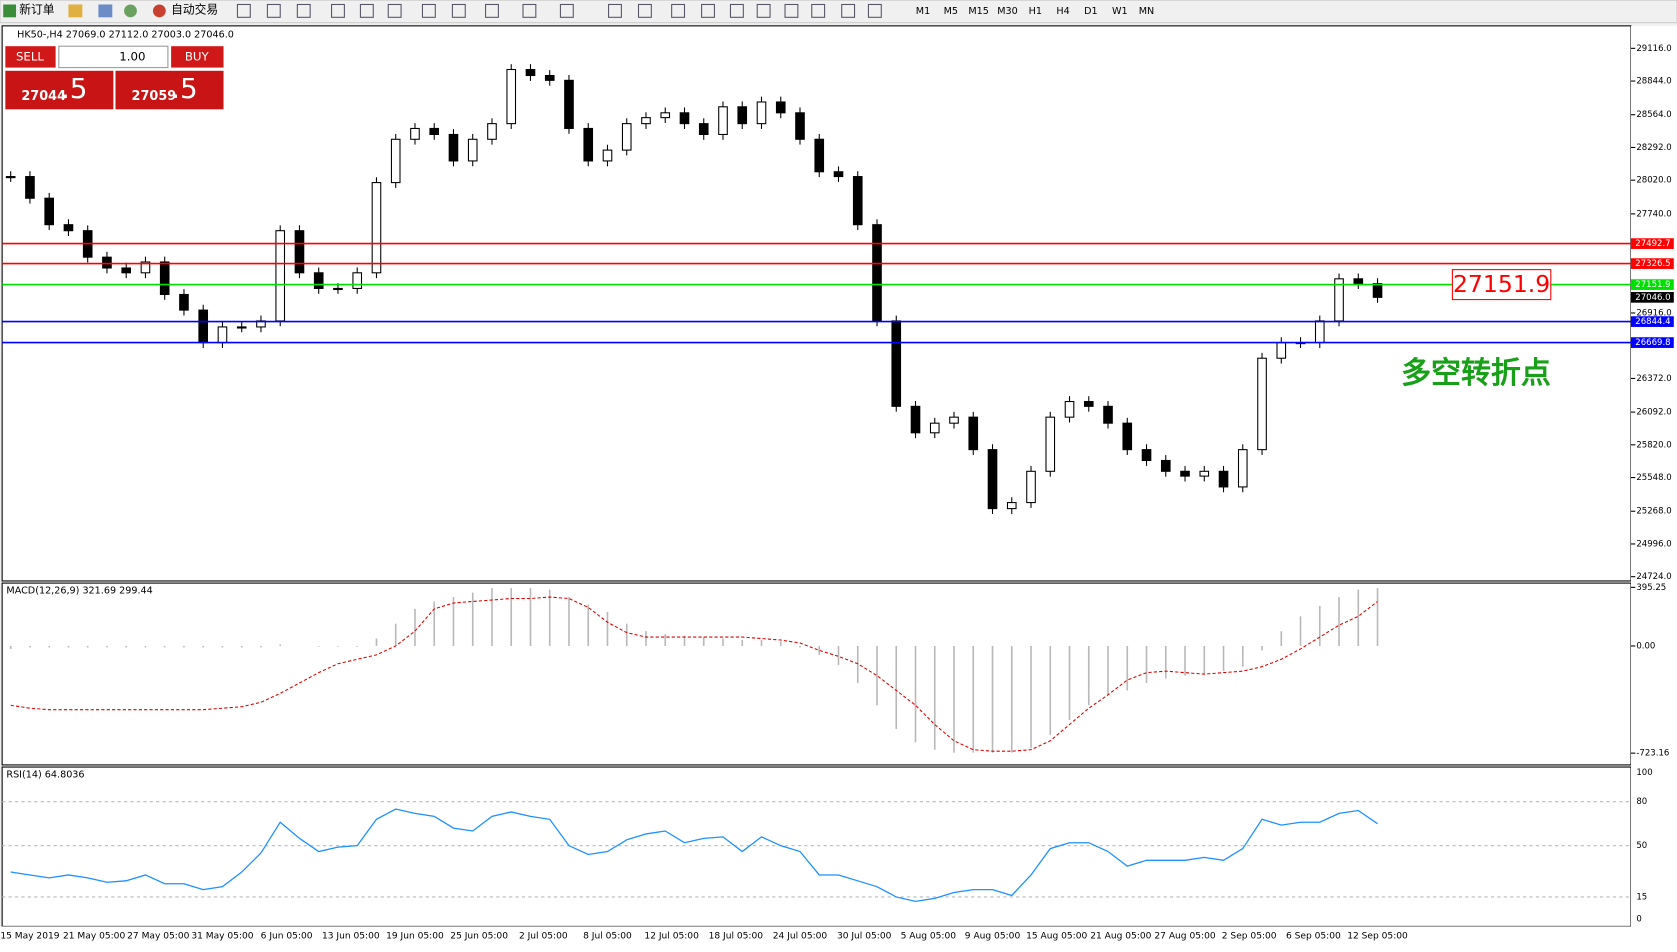  Describe the element at coordinates (1653, 115) in the screenshot. I see `y-tick-label: 28564.0` at that location.